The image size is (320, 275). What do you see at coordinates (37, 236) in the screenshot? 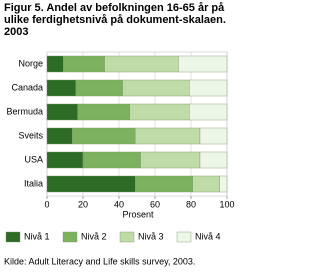
I see `legend-label: Nivå 1` at bounding box center [37, 236].